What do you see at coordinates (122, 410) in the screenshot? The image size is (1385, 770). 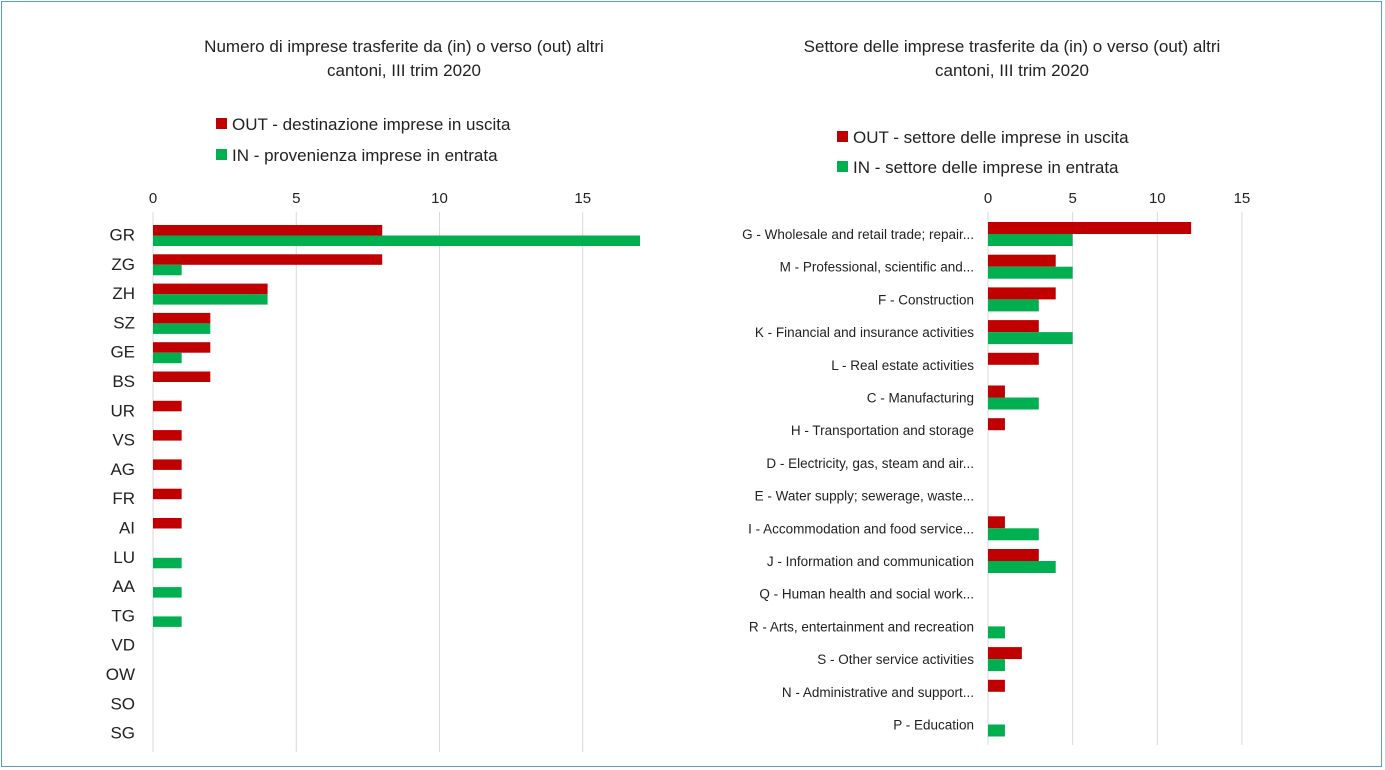 I see `left-category-label: UR` at bounding box center [122, 410].